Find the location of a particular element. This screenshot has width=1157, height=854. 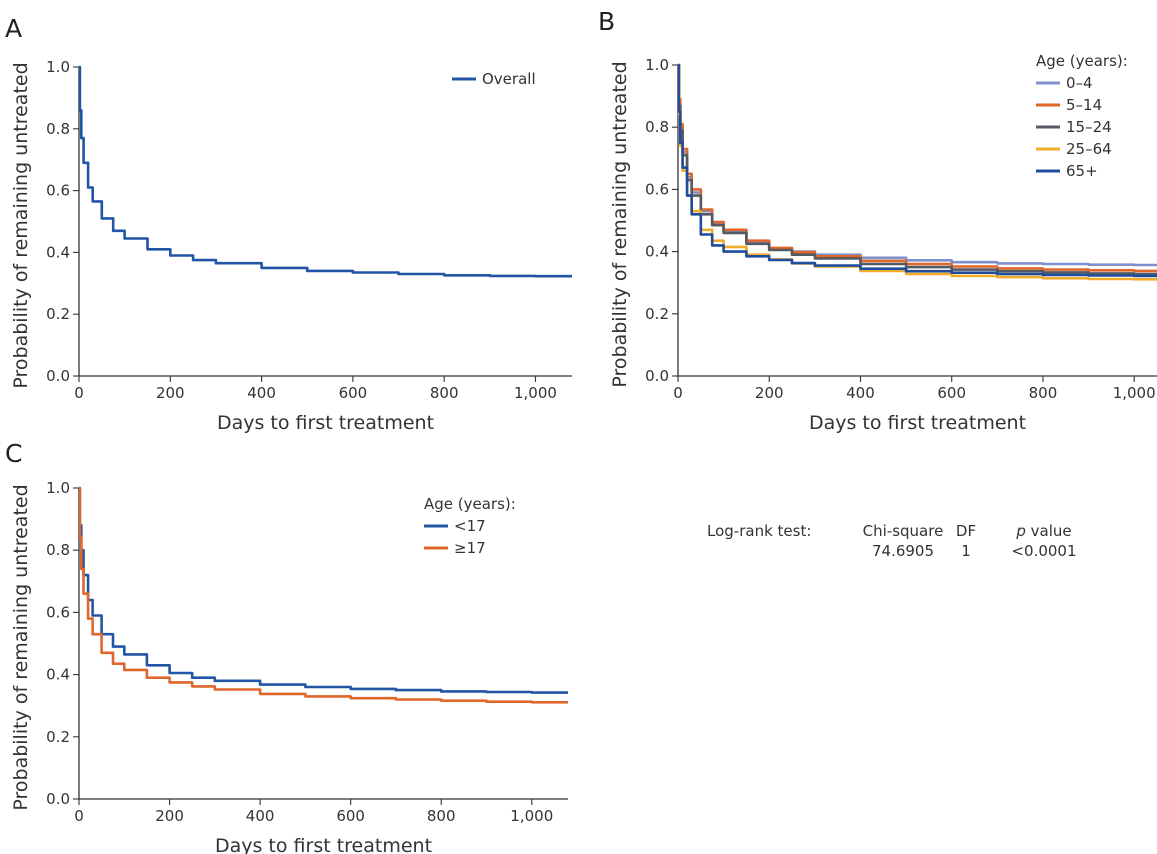

legend-label: <17 is located at coordinates (470, 526).